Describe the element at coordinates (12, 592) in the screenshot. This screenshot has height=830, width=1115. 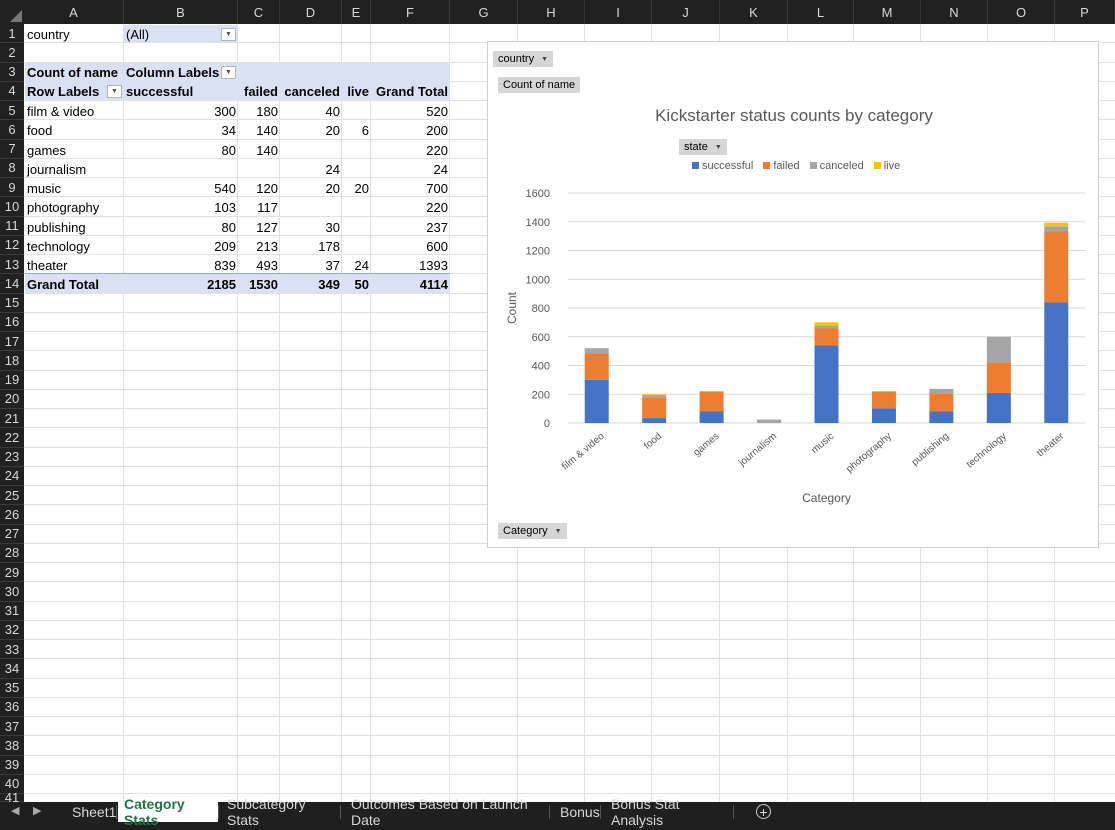
I see `row-header-30: 30` at that location.